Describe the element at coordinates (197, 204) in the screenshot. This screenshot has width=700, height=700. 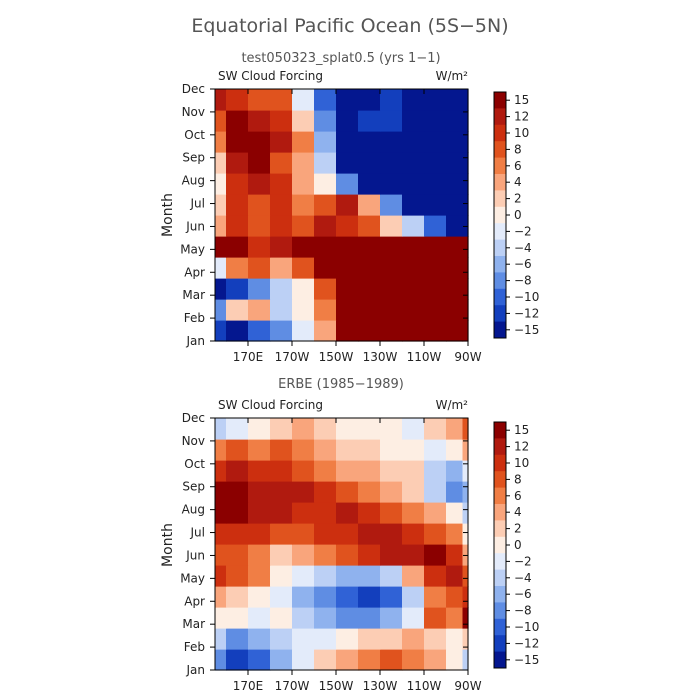
I see `y-tick-label: Jul` at that location.